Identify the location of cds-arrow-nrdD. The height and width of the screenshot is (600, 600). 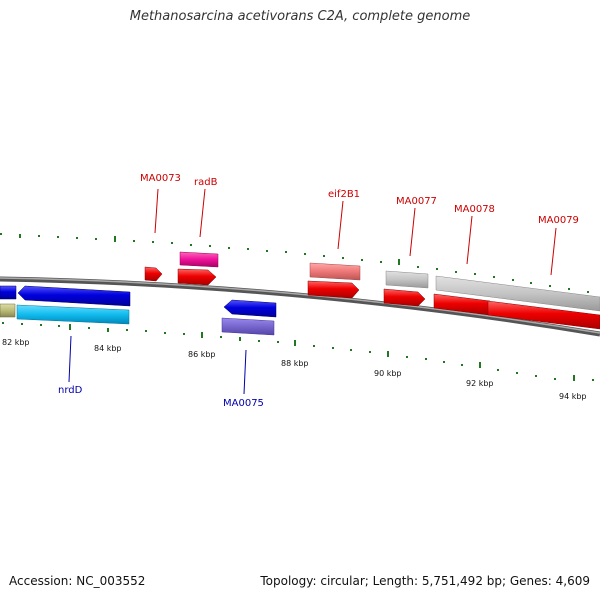
(74, 296).